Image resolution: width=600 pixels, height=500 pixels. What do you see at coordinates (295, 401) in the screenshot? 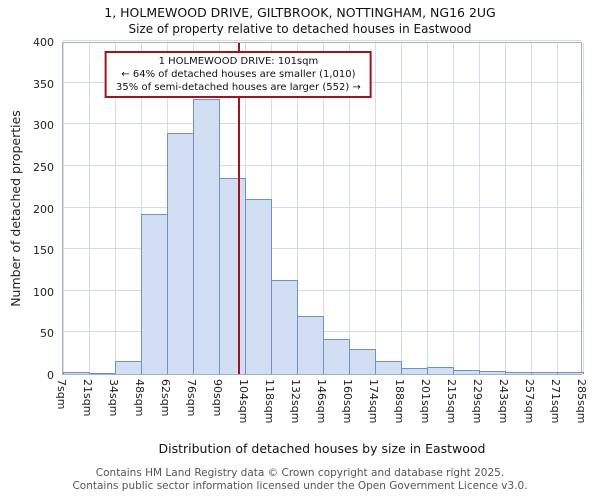
I see `x-tick-label: 132sqm` at bounding box center [295, 401].